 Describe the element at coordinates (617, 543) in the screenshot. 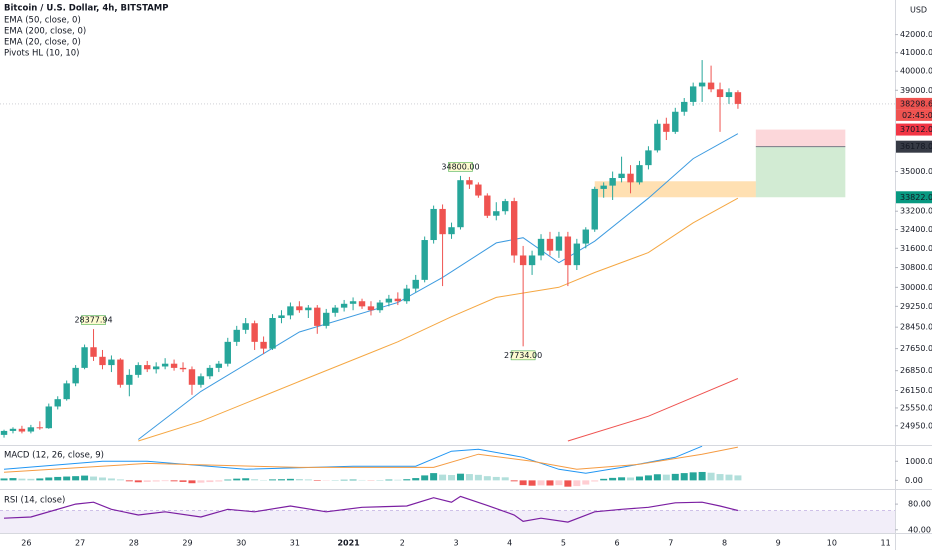

I see `x-tick-label: 6` at that location.